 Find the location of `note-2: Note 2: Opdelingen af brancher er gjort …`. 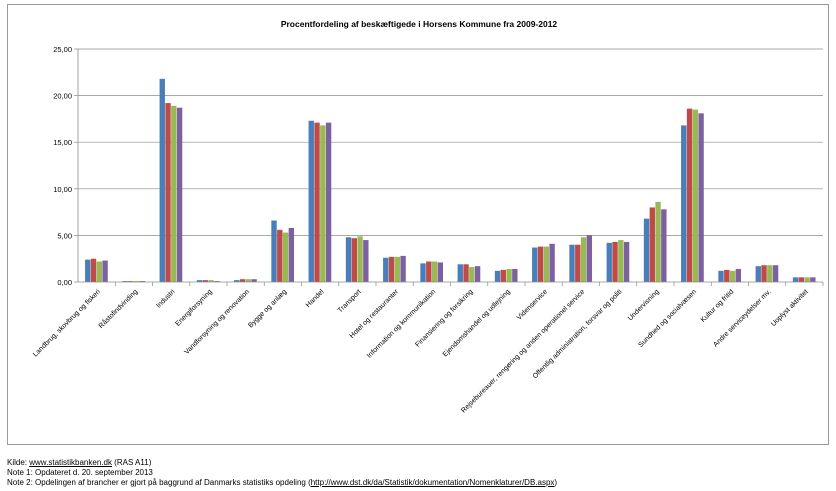

note-2: Note 2: Opdelingen af brancher er gjort … is located at coordinates (282, 483).